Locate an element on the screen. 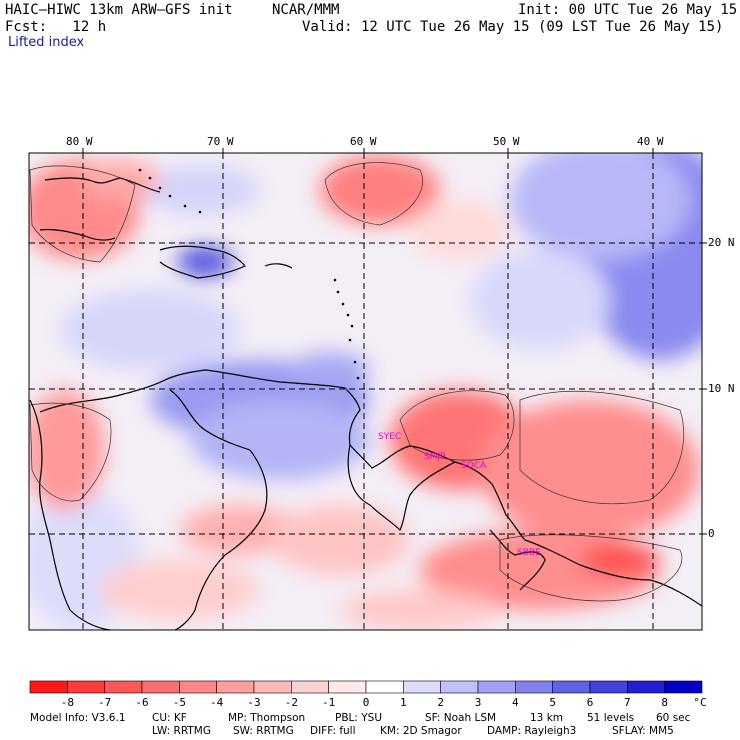 This screenshot has height=740, width=740. footer-damp: DAMP: Rayleigh3 is located at coordinates (532, 731).